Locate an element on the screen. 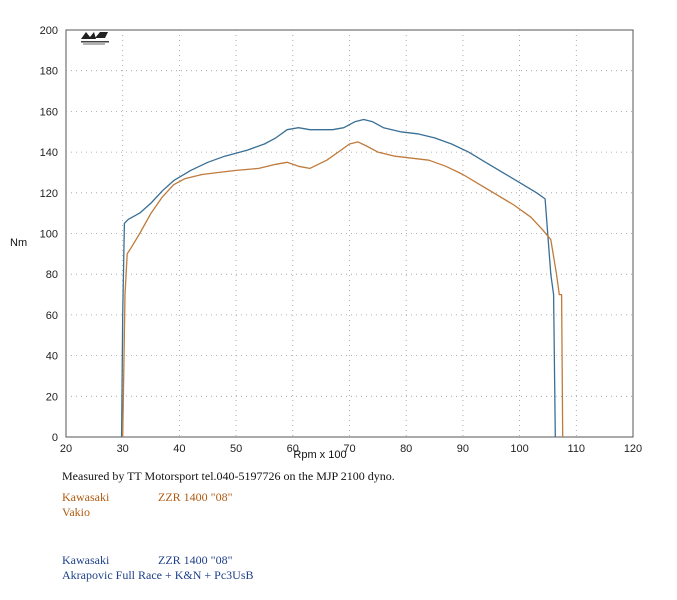  y-tick-label: 140 is located at coordinates (49, 153).